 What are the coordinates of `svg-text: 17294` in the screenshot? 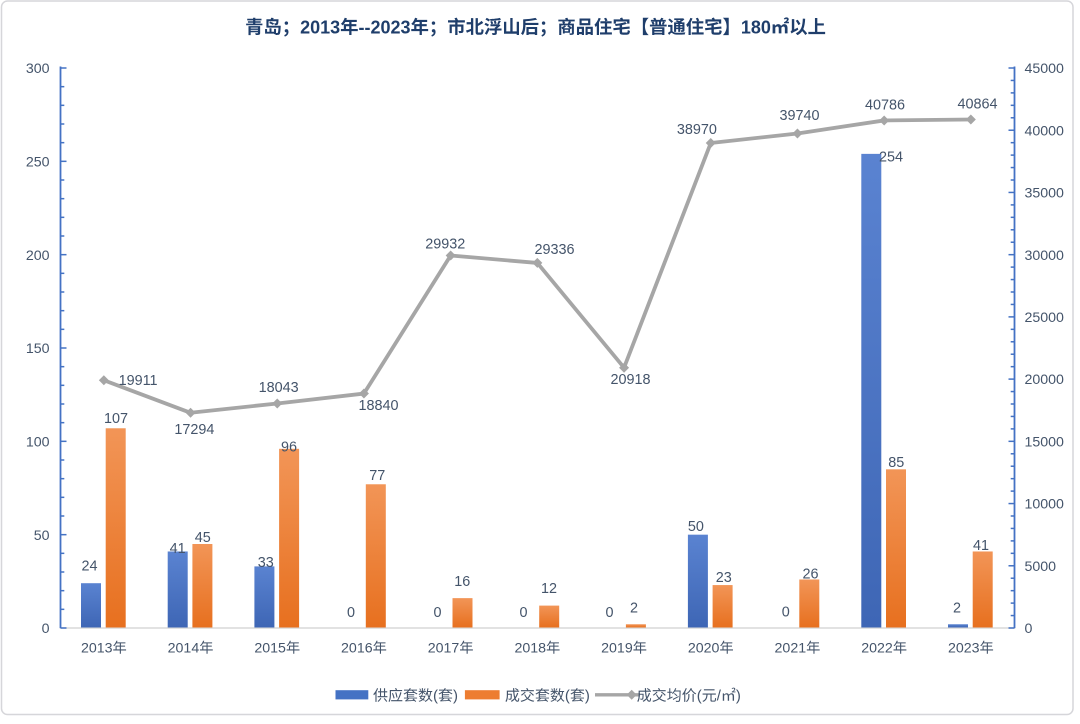 It's located at (194, 430).